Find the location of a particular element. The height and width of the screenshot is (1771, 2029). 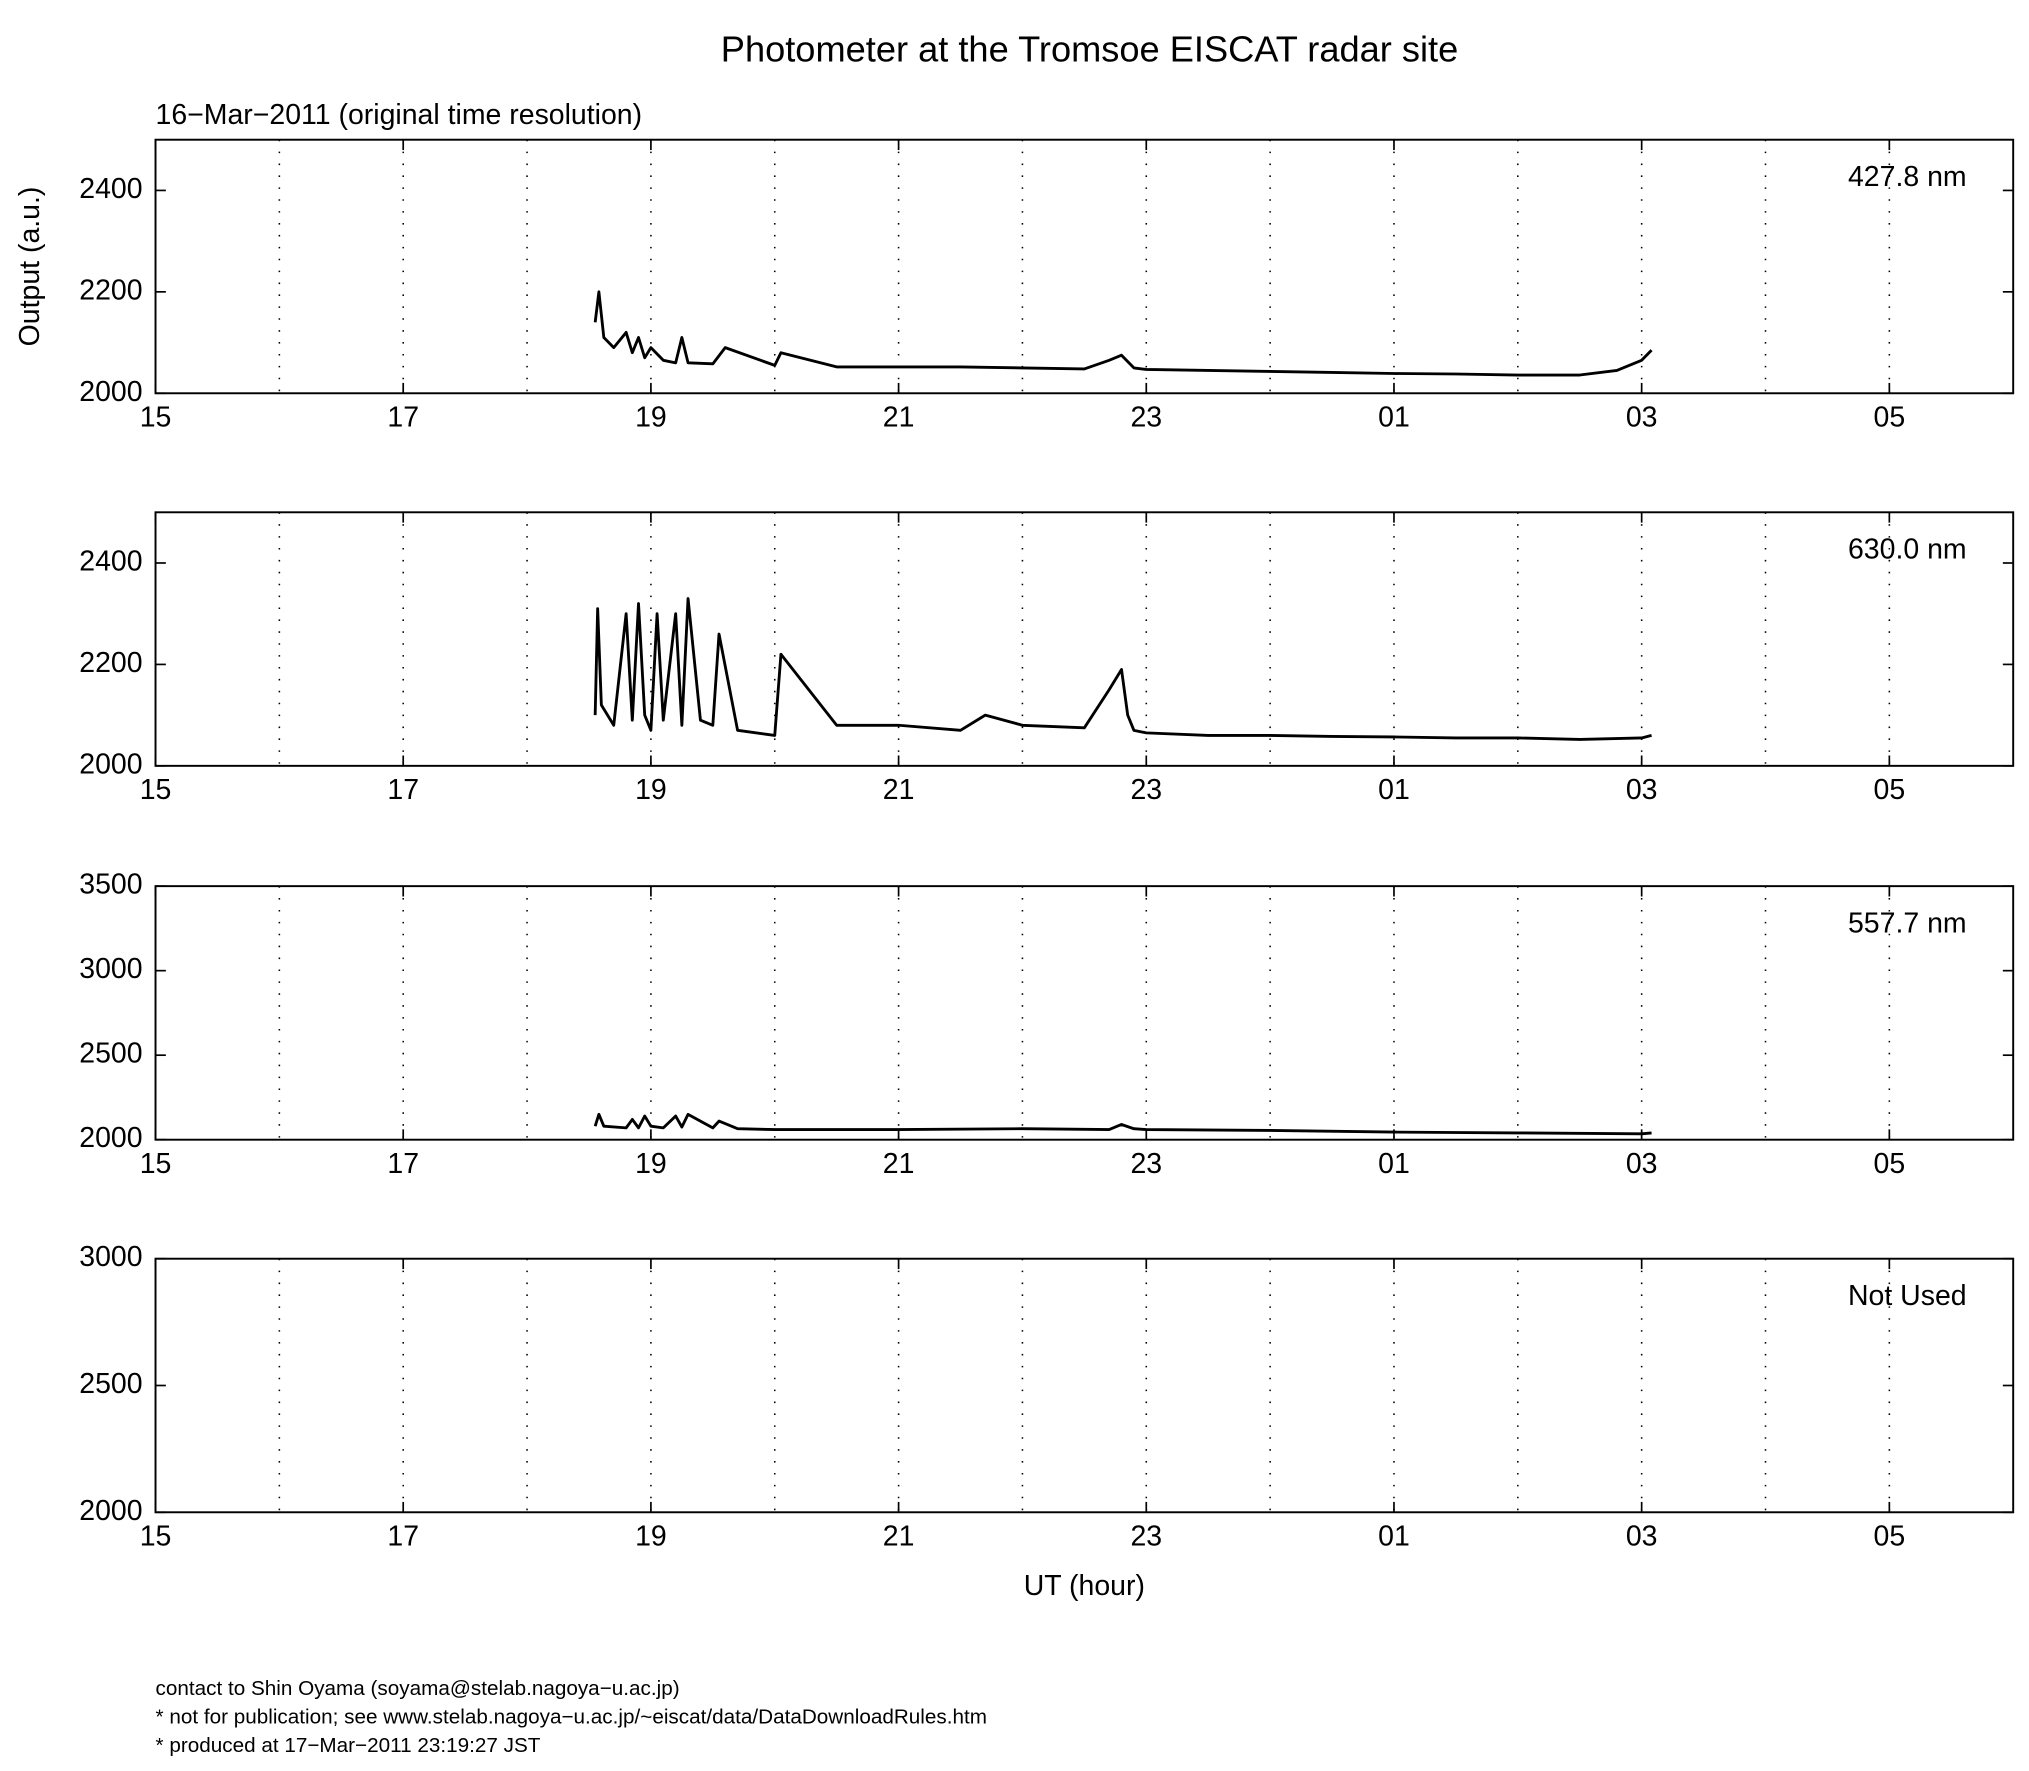

chart-subtitle: 16−Mar−2011 (original time resolution) is located at coordinates (399, 115).